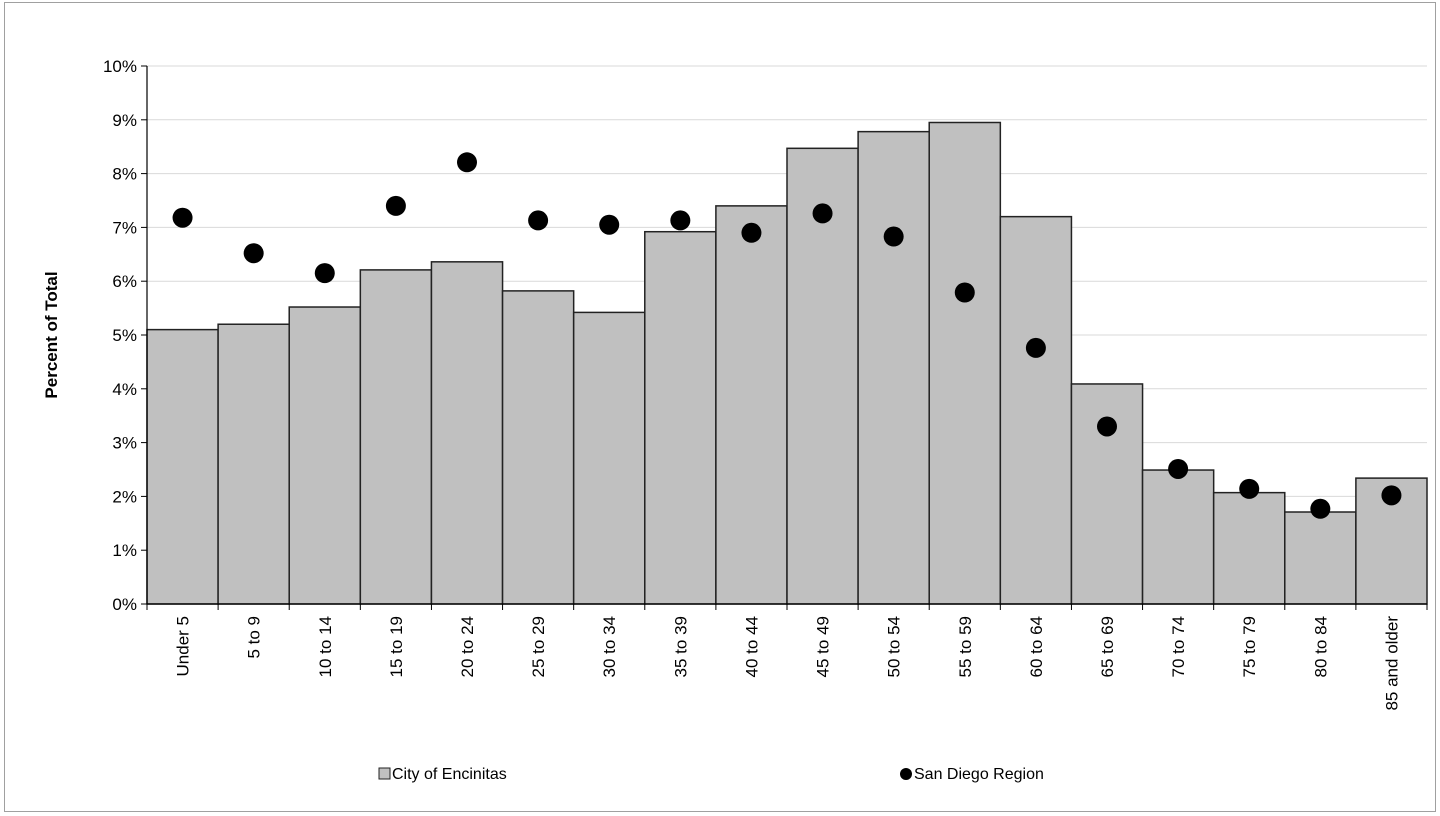 This screenshot has width=1440, height=816. What do you see at coordinates (124, 120) in the screenshot?
I see `y-tick-label: 9%` at bounding box center [124, 120].